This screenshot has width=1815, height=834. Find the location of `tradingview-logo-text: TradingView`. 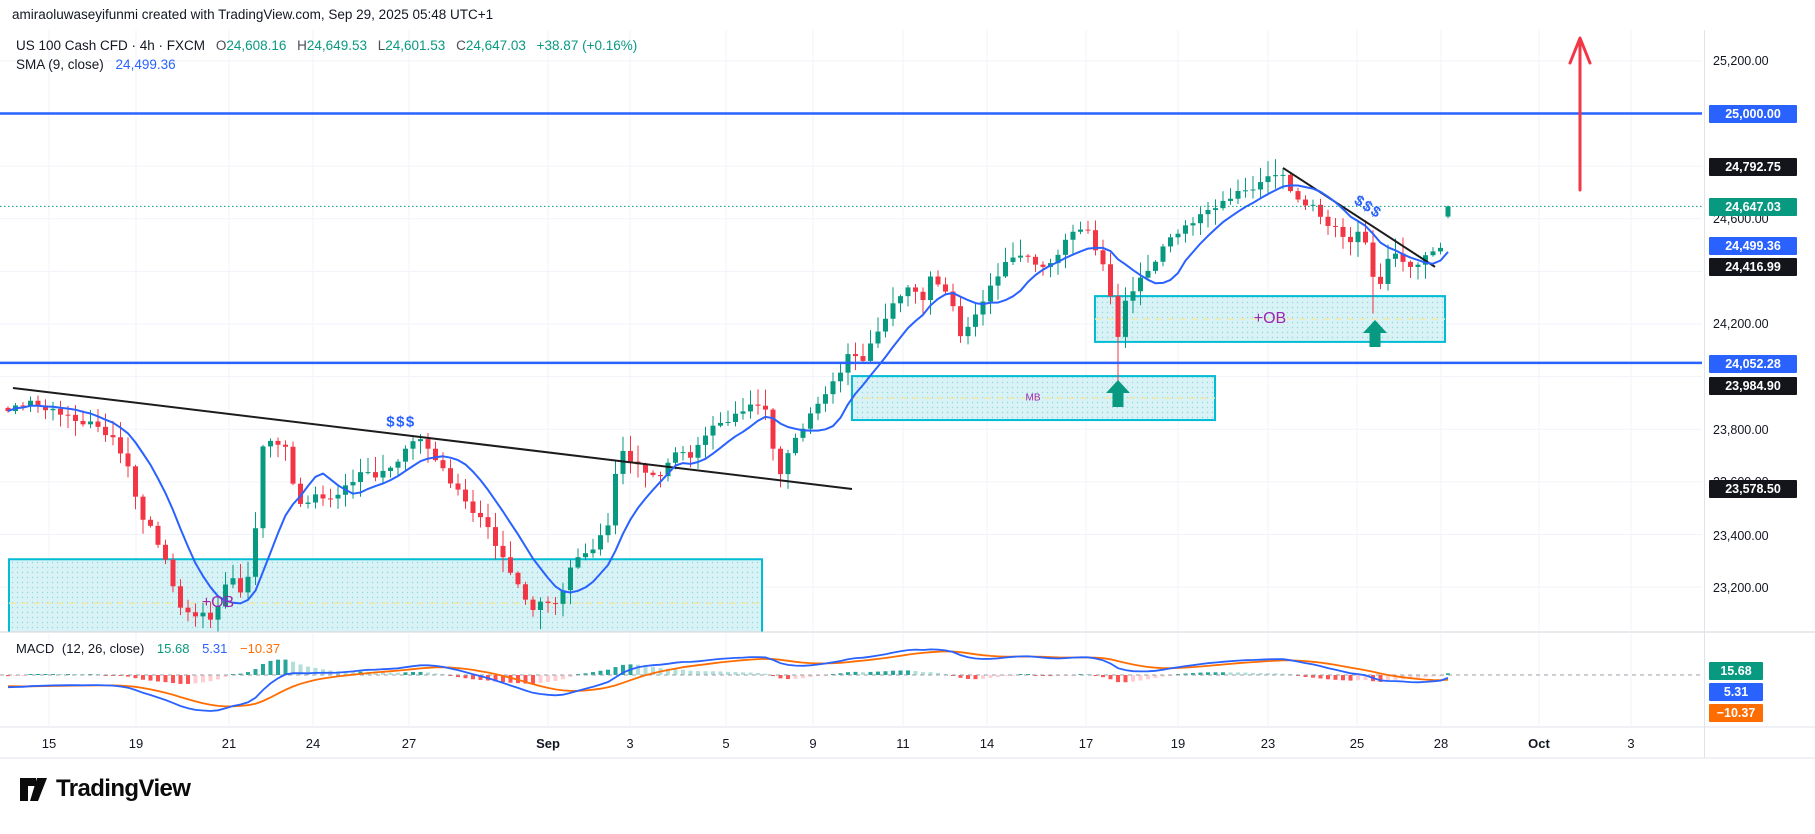

tradingview-logo-text: TradingView is located at coordinates (123, 788).